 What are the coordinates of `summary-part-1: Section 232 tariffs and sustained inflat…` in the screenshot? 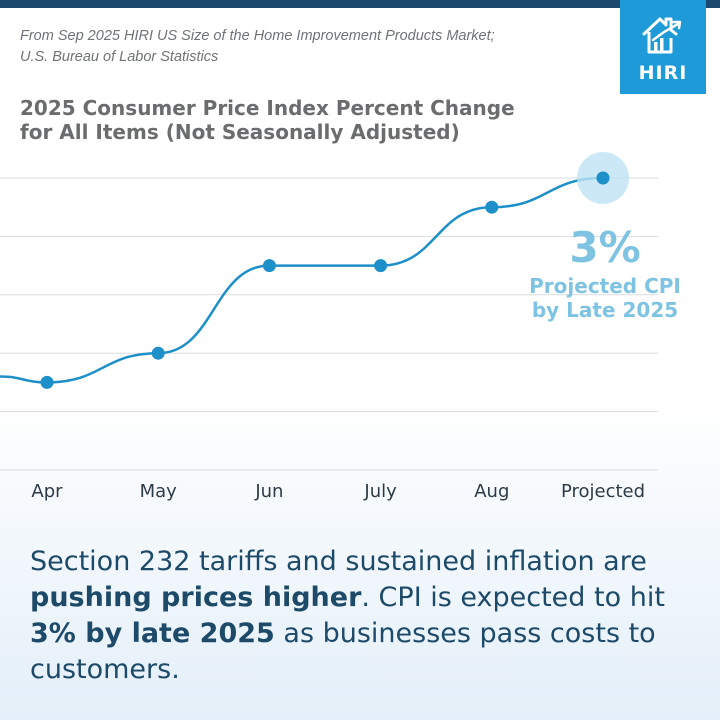 It's located at (338, 561).